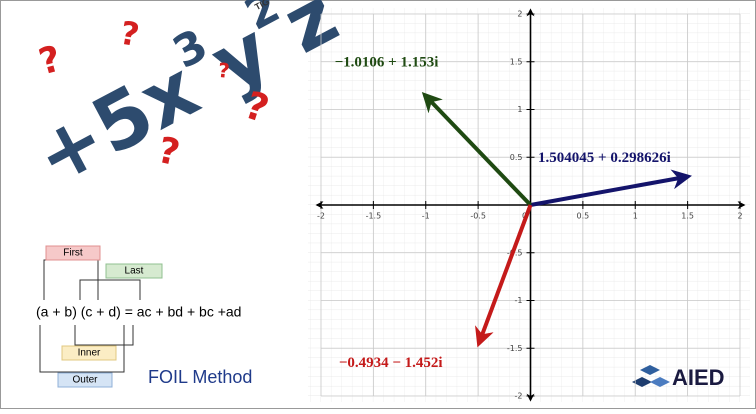 The image size is (756, 414). What do you see at coordinates (224, 70) in the screenshot?
I see `question-mark: ?` at bounding box center [224, 70].